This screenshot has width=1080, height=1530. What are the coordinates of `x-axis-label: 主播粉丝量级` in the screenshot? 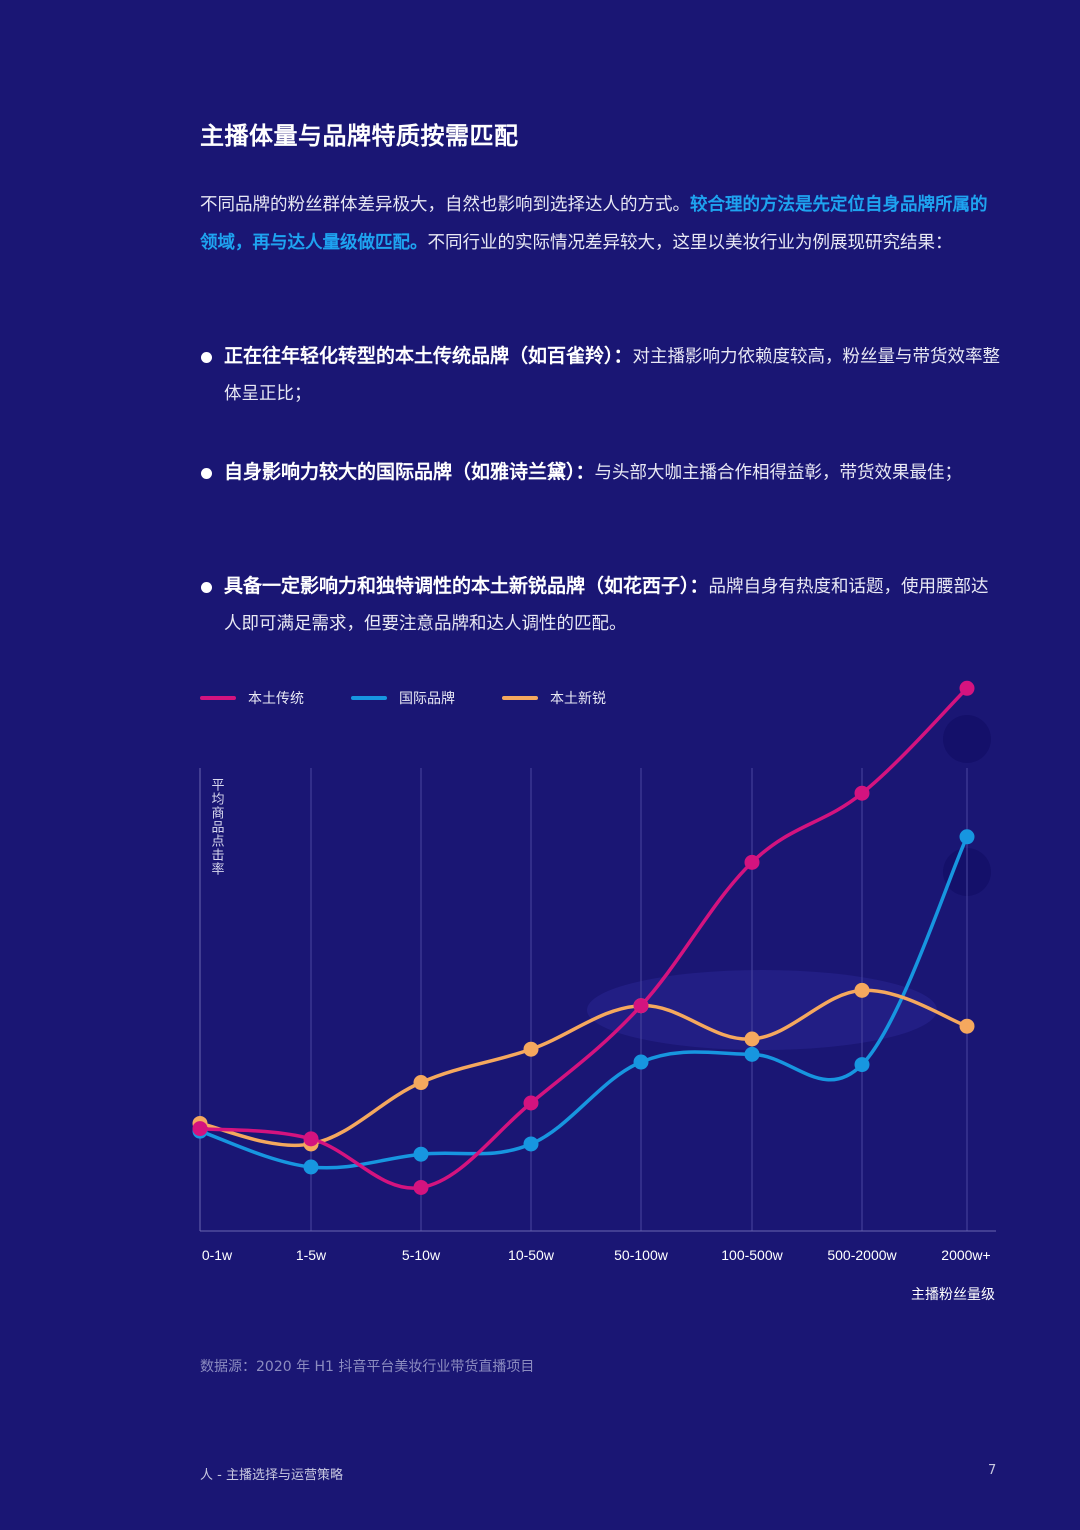 It's located at (953, 1295).